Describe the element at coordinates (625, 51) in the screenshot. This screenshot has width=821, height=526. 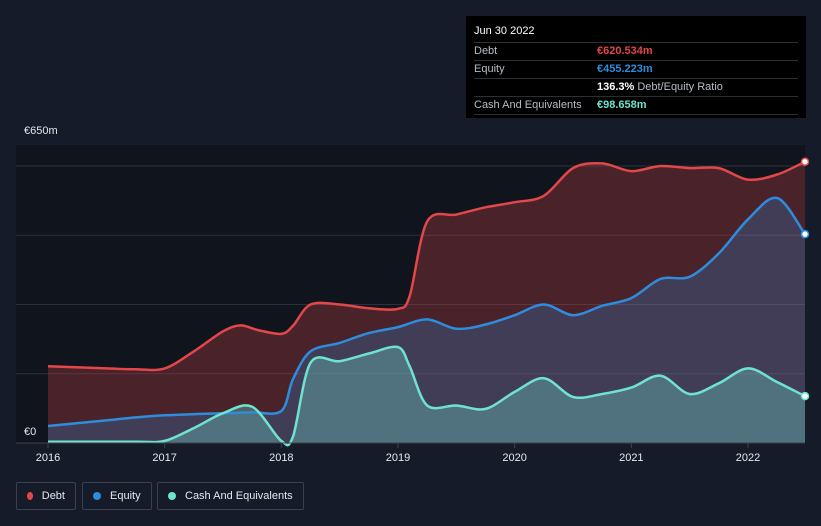
I see `tooltip-debt-value: €620.534m` at that location.